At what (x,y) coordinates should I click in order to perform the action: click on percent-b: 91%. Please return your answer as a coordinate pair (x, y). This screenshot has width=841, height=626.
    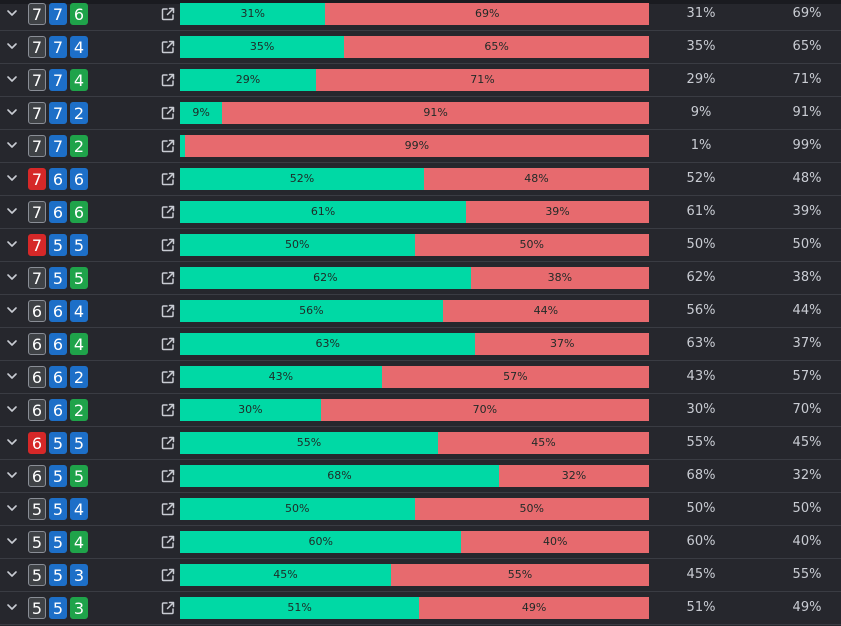
    Looking at the image, I should click on (807, 112).